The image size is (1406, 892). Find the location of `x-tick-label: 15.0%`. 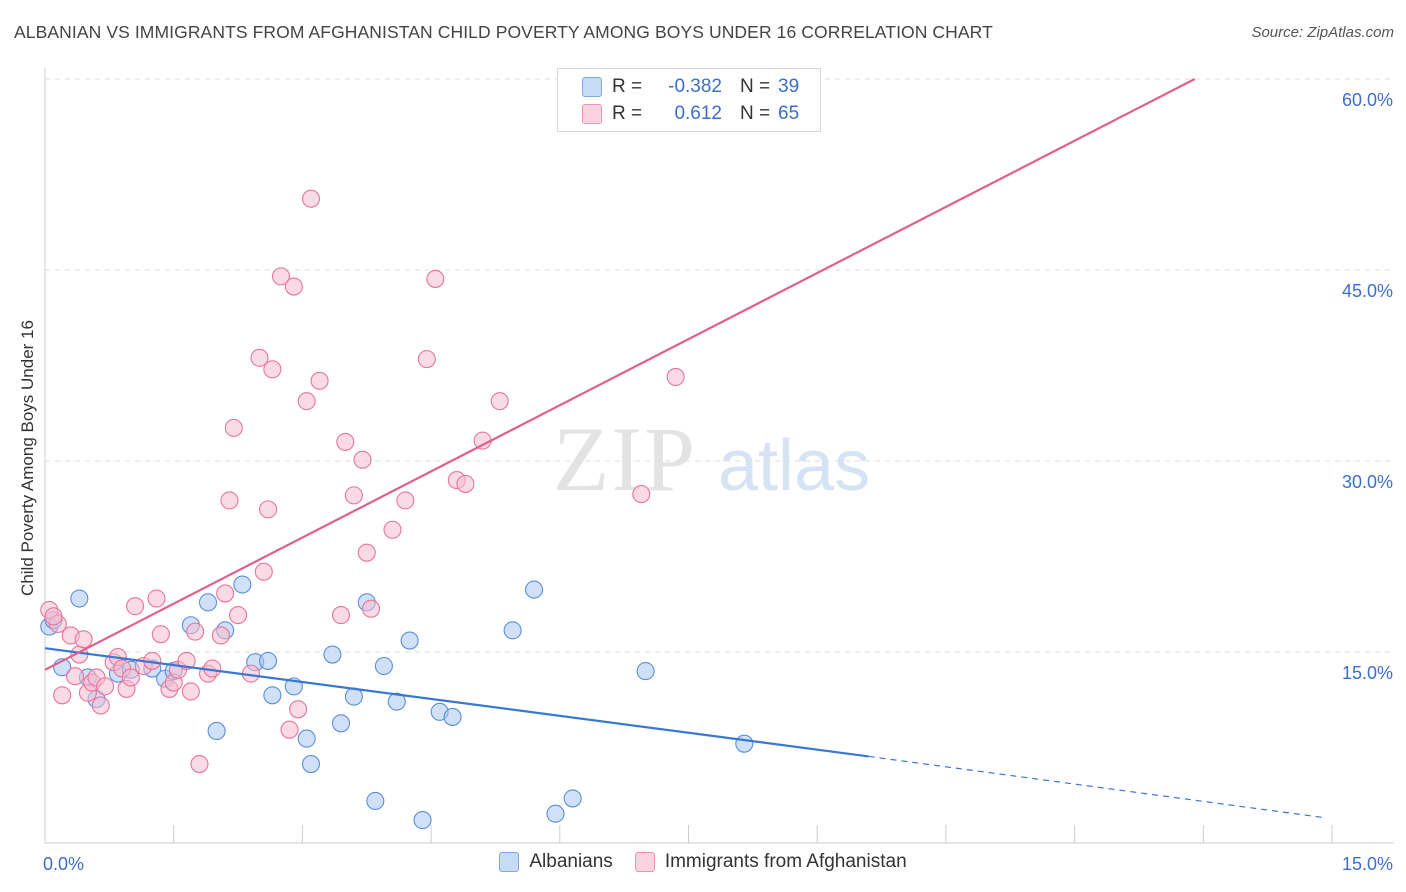

x-tick-label: 15.0% is located at coordinates (1367, 864).